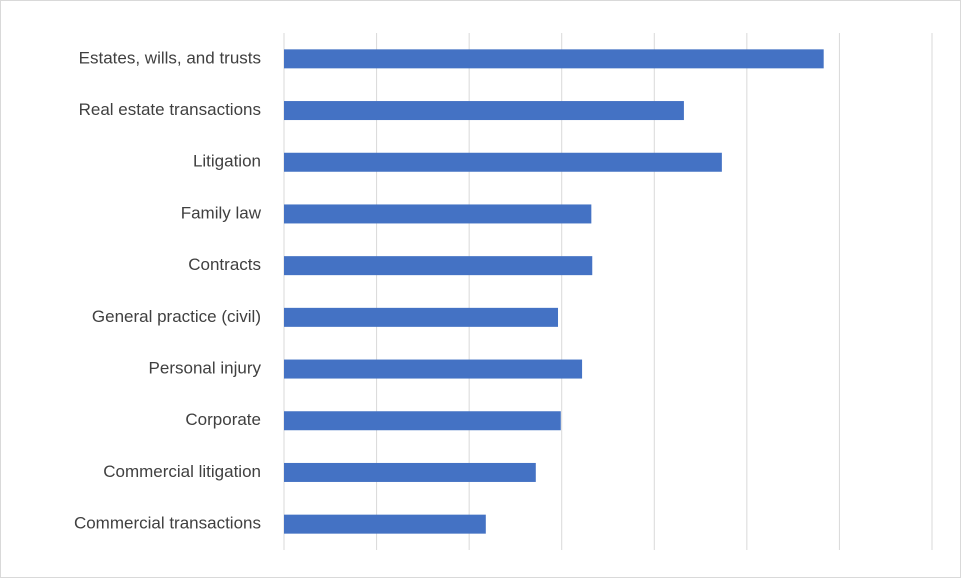 This screenshot has height=578, width=961. Describe the element at coordinates (182, 471) in the screenshot. I see `y-tick-label: Commercial litigation` at that location.